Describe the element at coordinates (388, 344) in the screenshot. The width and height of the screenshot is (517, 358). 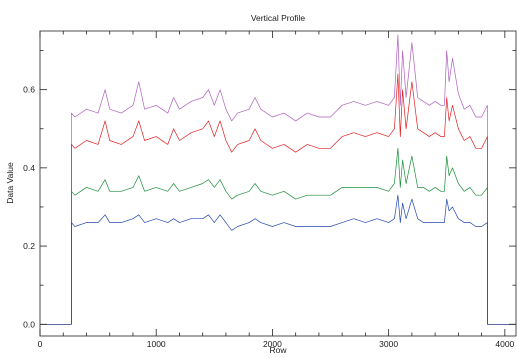
I see `x-tick-label: 3000` at that location.